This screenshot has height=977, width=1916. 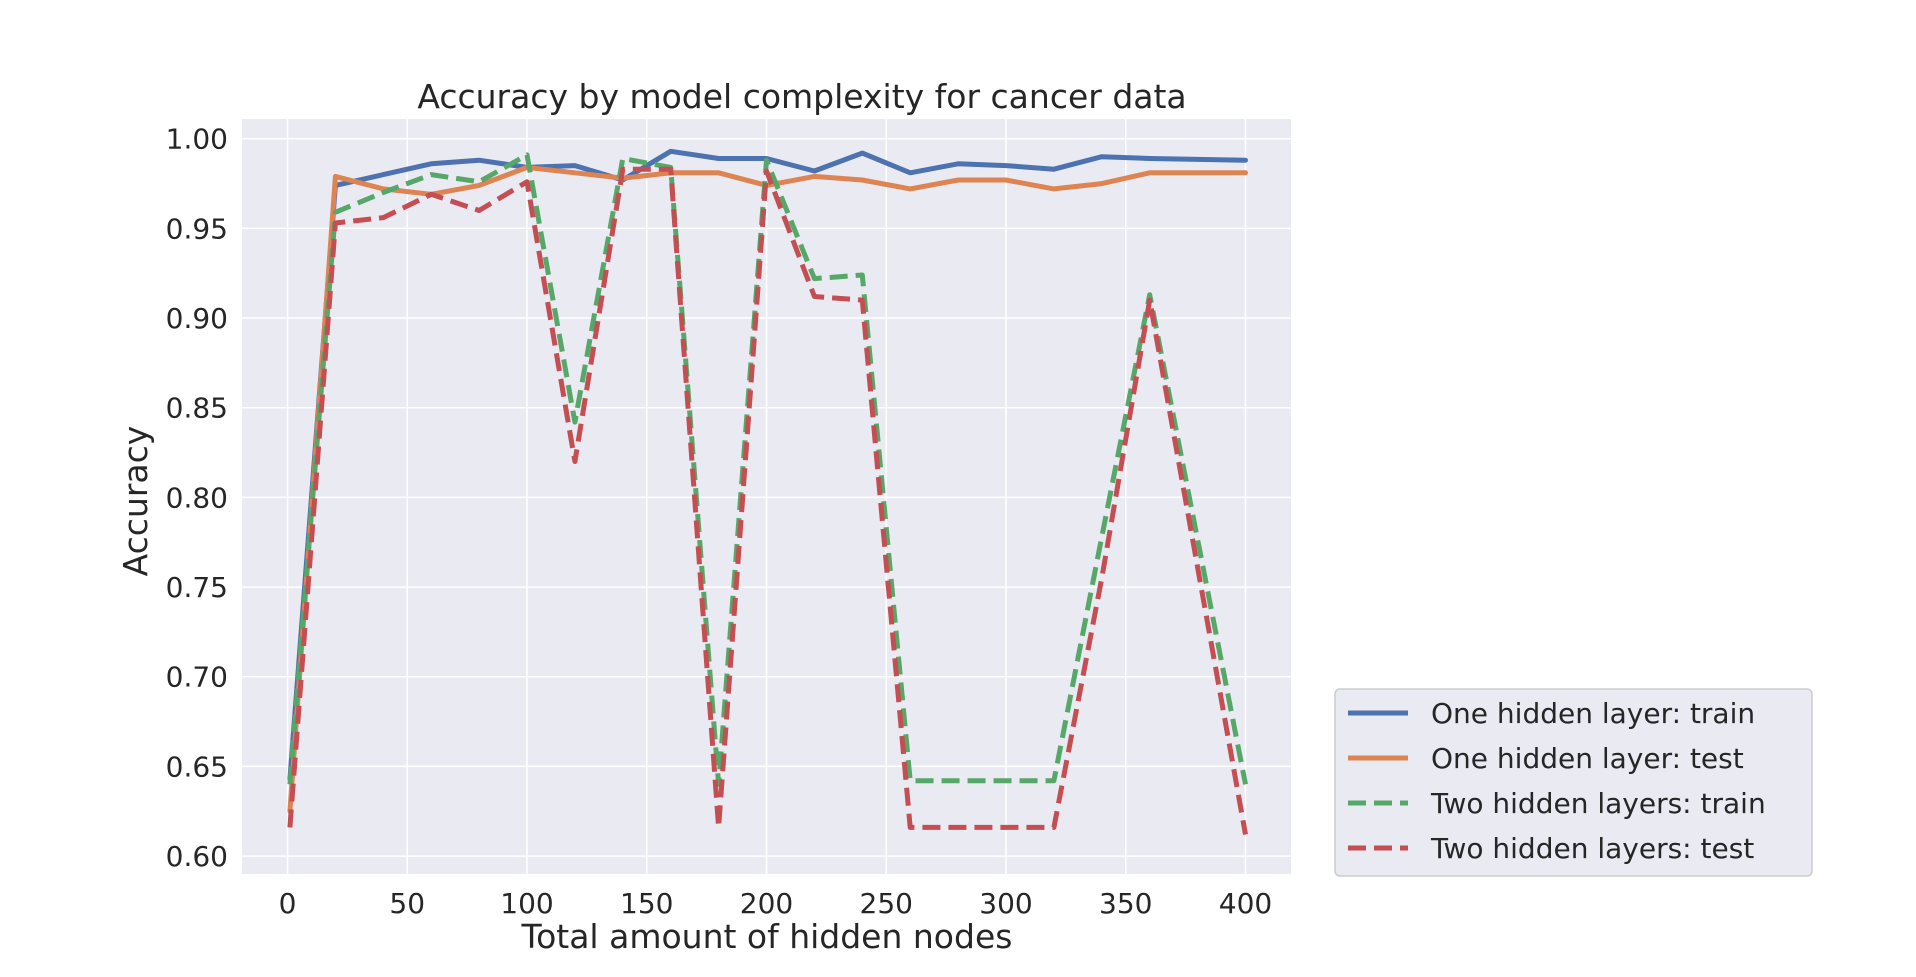 What do you see at coordinates (646, 903) in the screenshot?
I see `x-tick-label: 150` at bounding box center [646, 903].